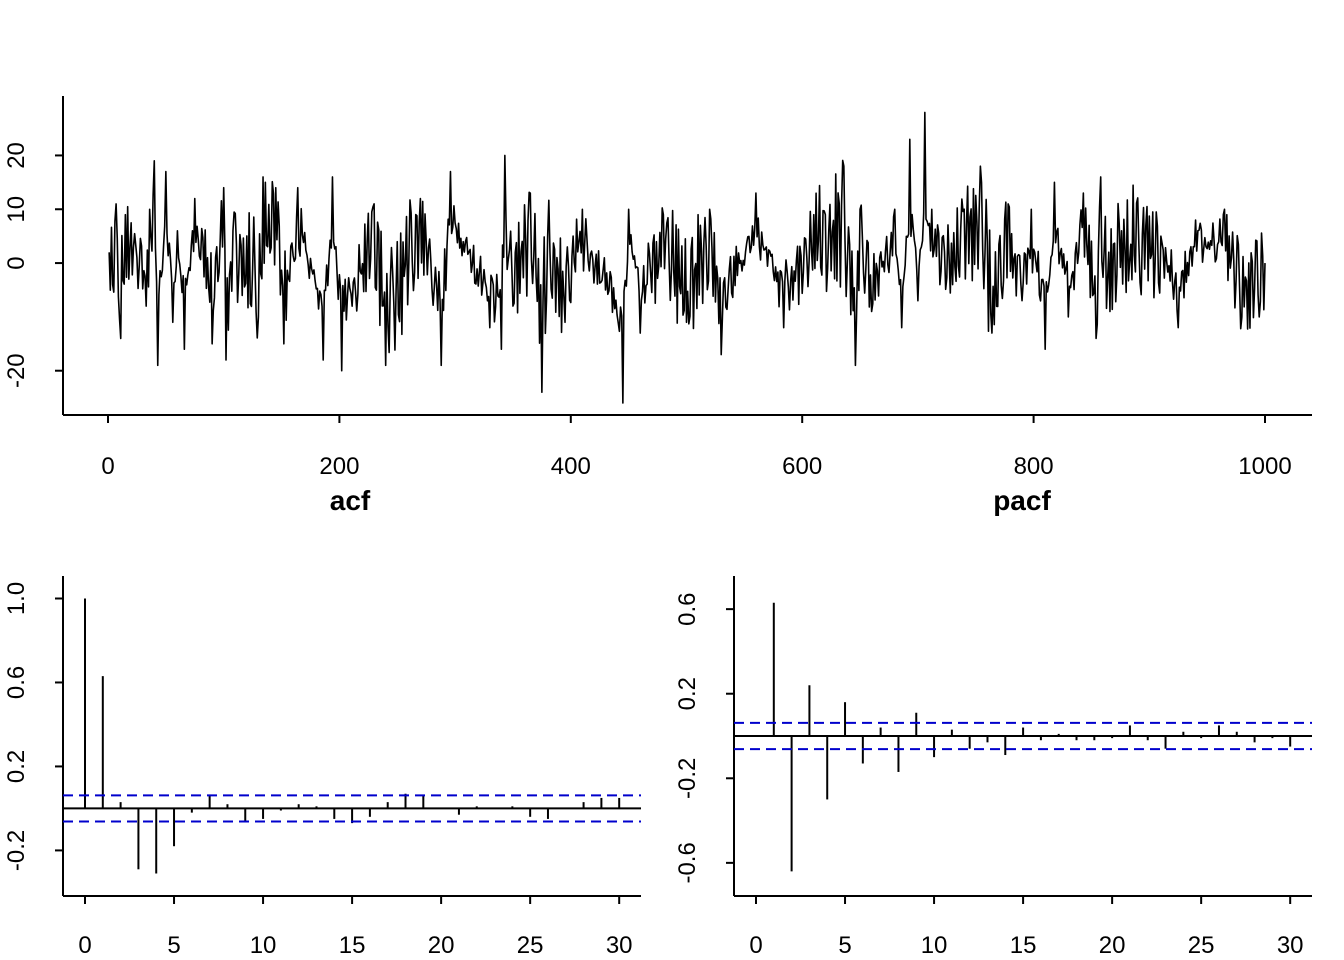  What do you see at coordinates (16, 598) in the screenshot?
I see `acf-y-tick-label: 1.0` at bounding box center [16, 598].